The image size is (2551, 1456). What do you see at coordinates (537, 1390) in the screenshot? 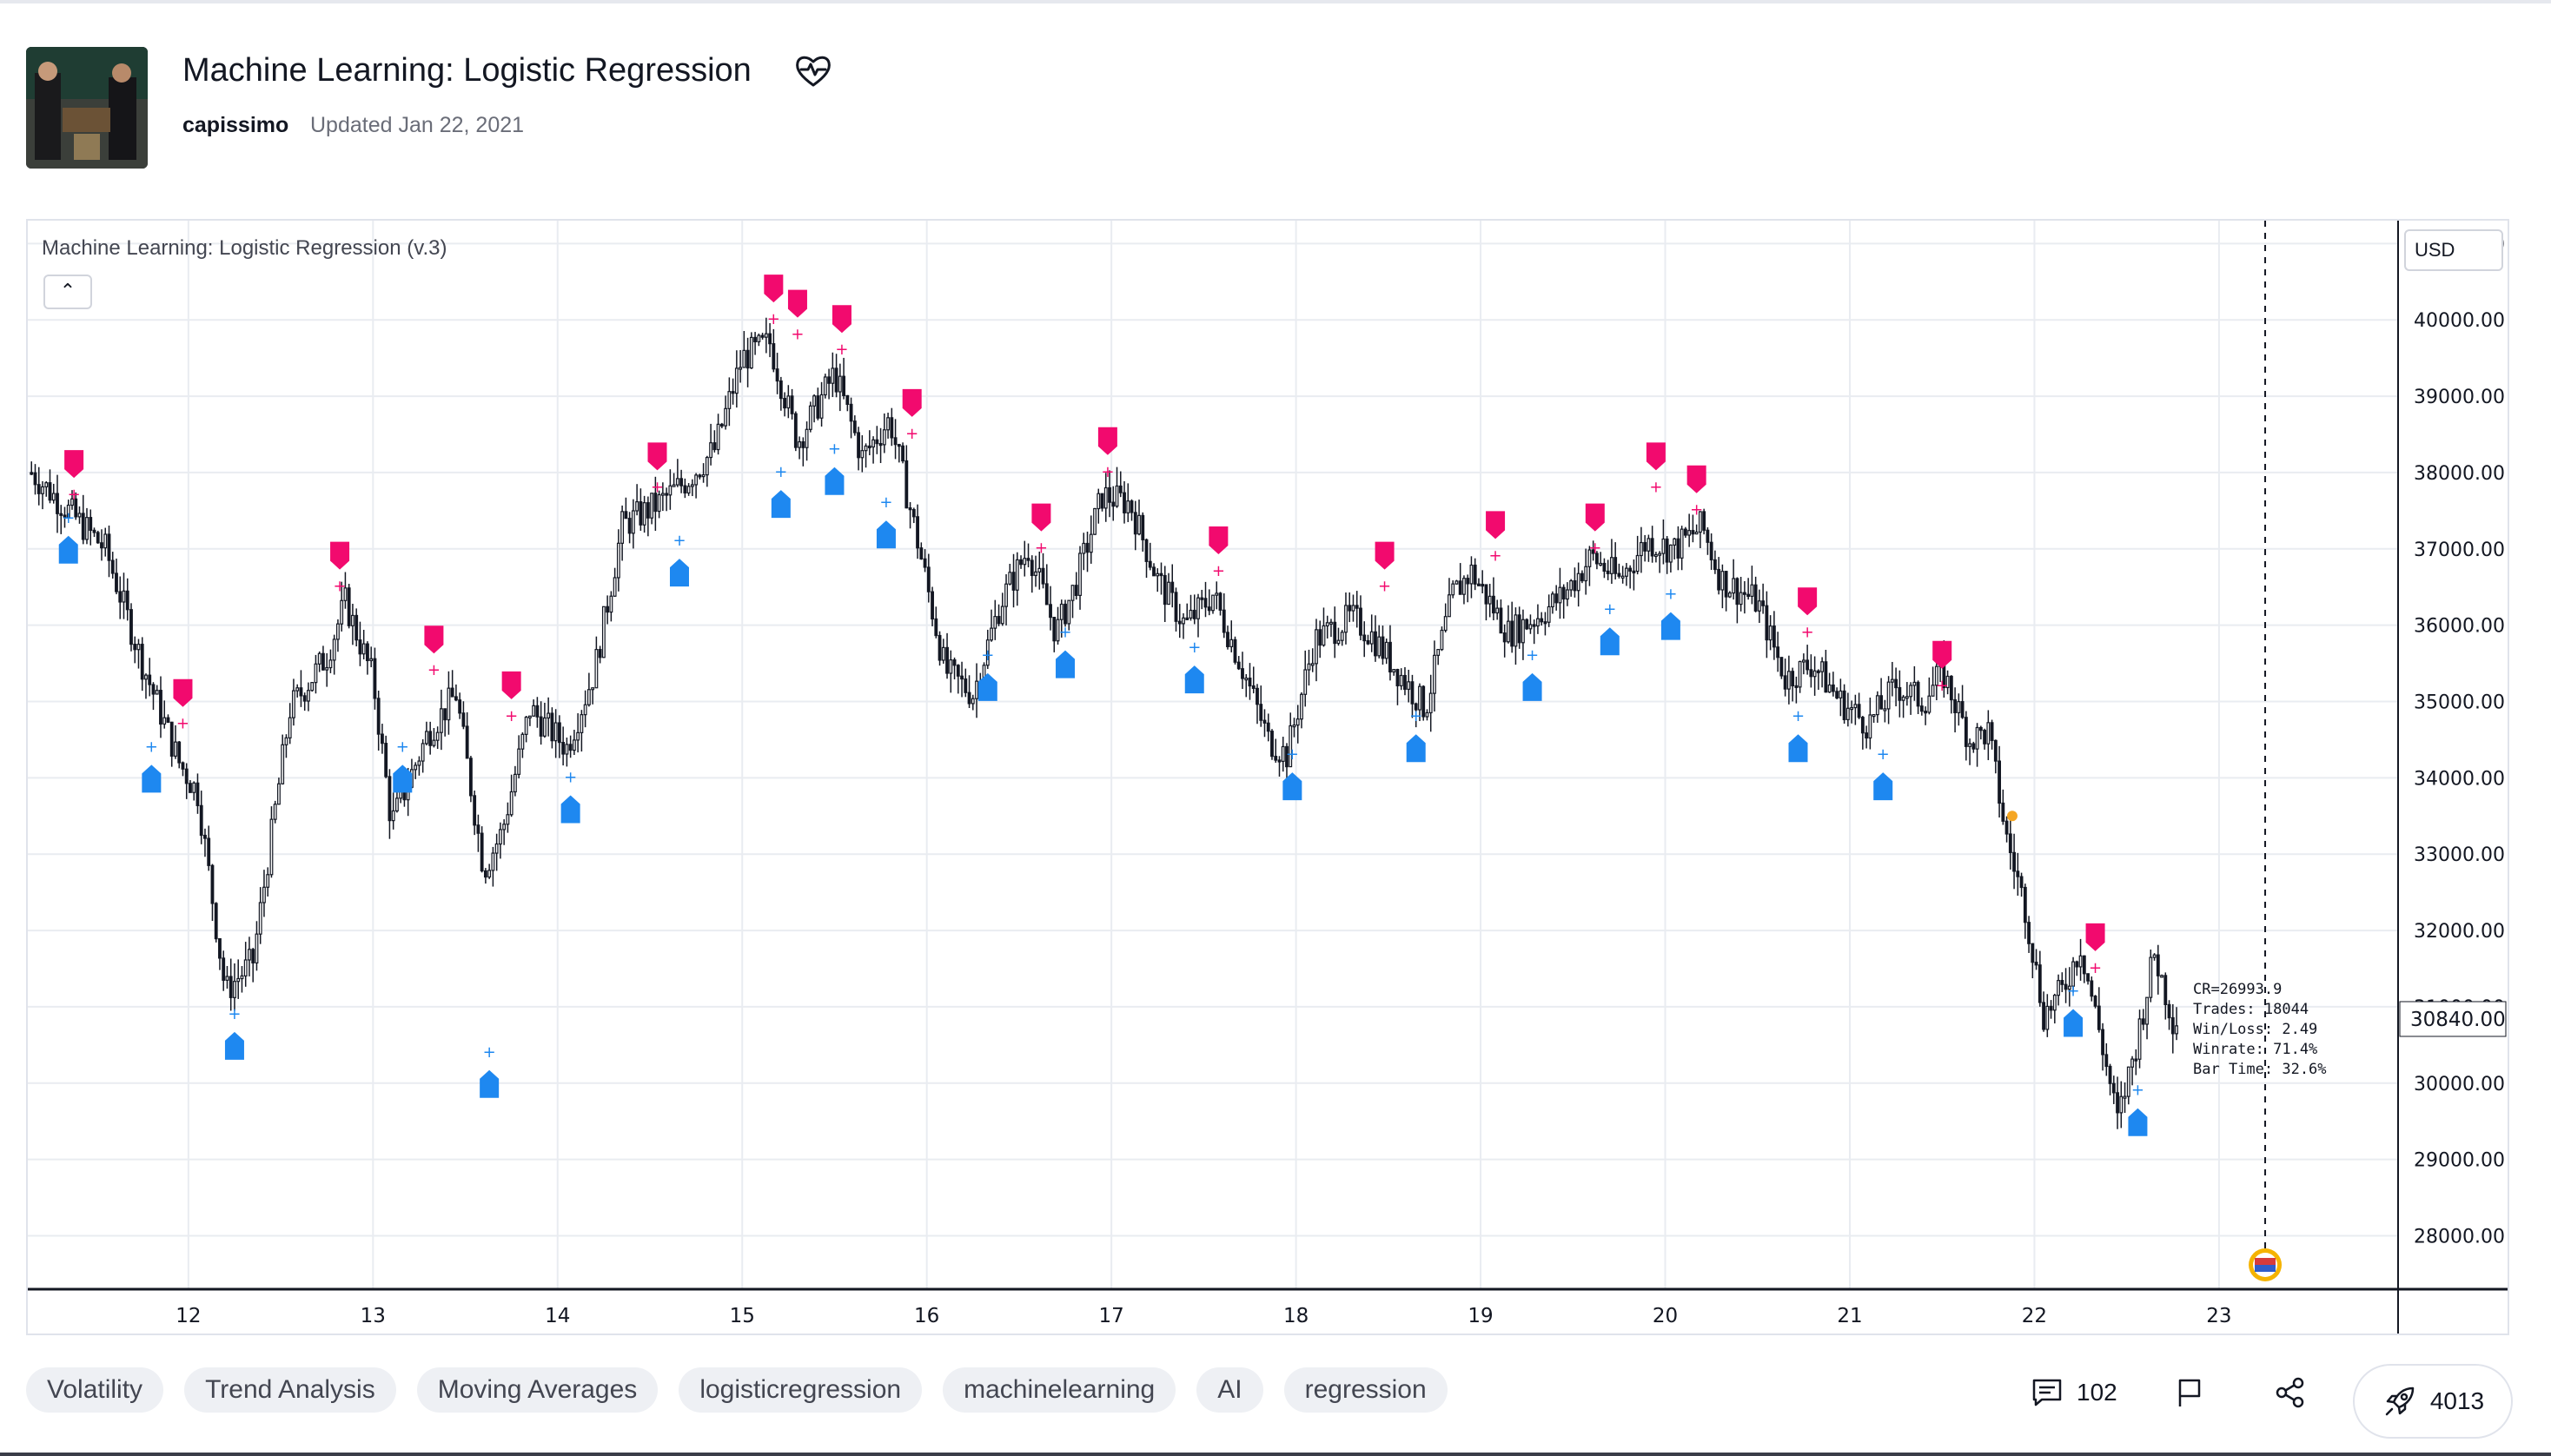
I see `tag-moving-averages: Moving Averages` at bounding box center [537, 1390].